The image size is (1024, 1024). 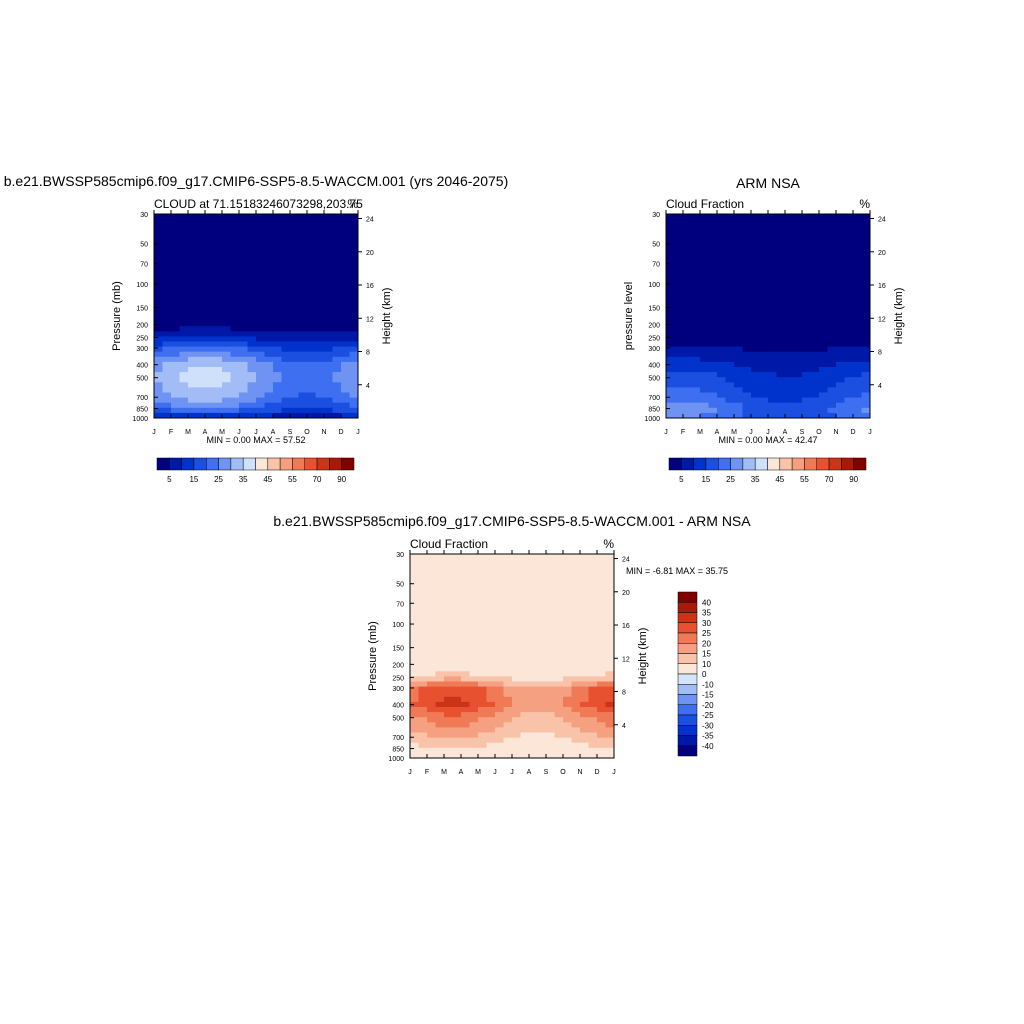 What do you see at coordinates (785, 432) in the screenshot?
I see `x-tick-label: A` at bounding box center [785, 432].